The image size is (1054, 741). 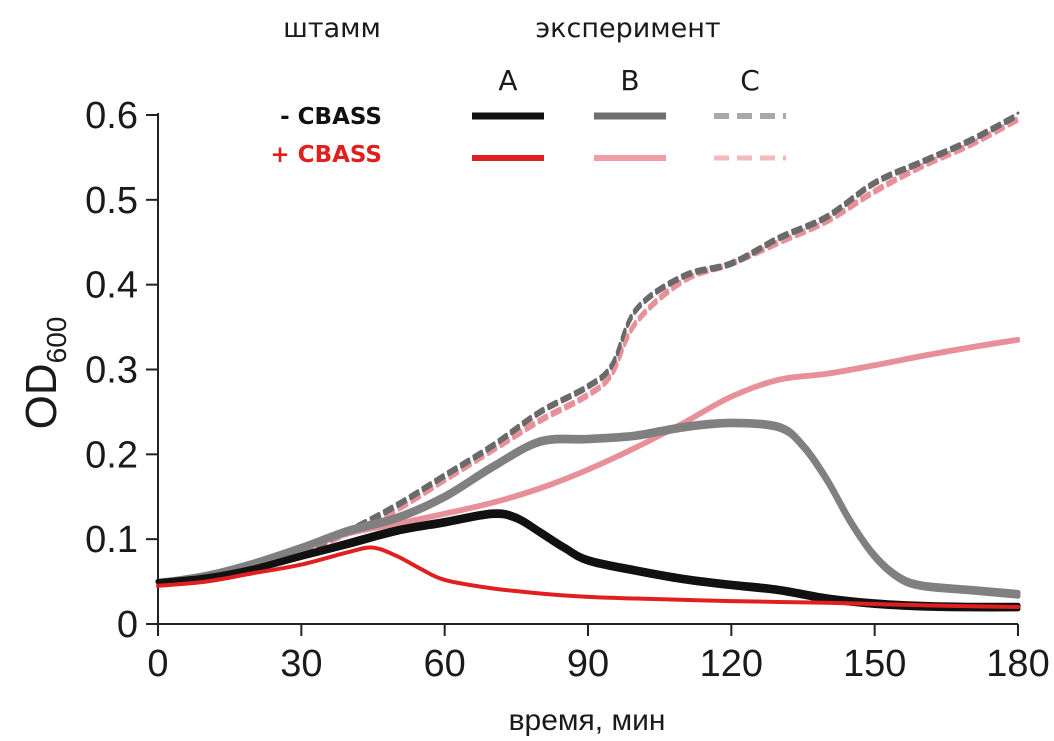 What do you see at coordinates (127, 625) in the screenshot?
I see `y-tick-label: 0` at bounding box center [127, 625].